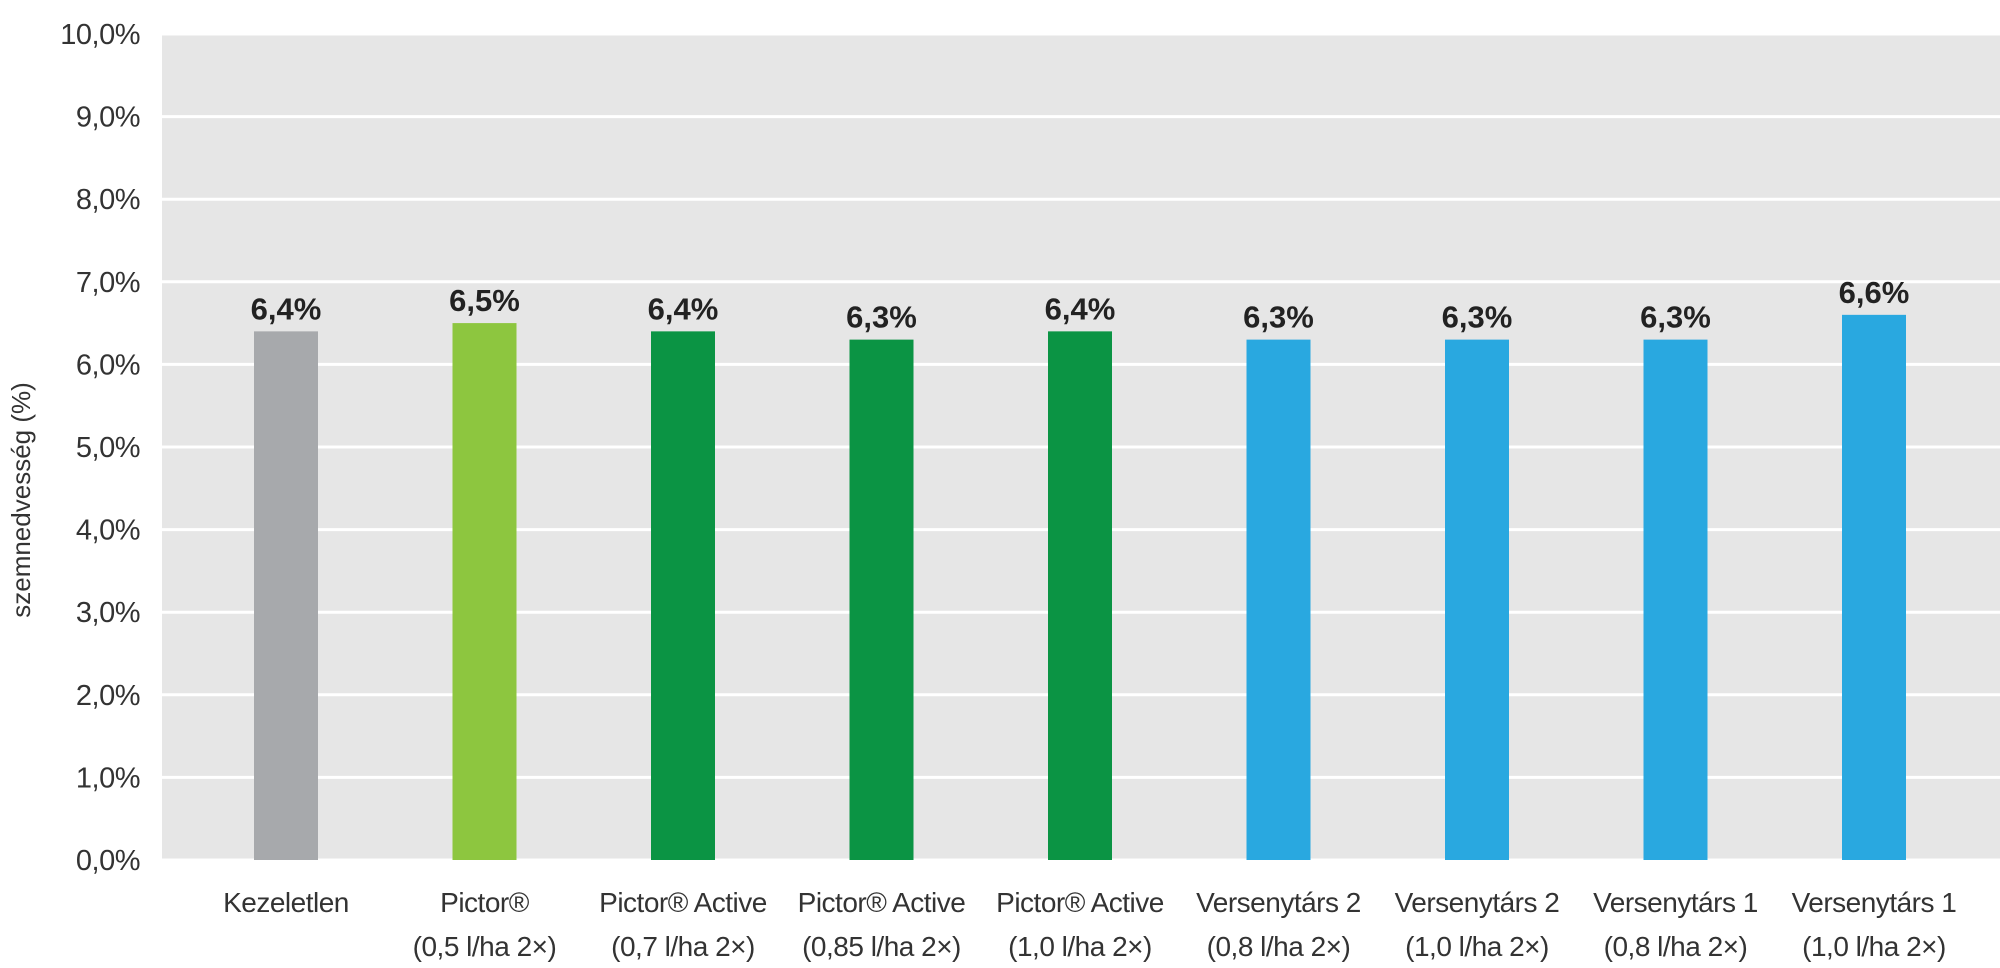 This screenshot has height=968, width=2000. Describe the element at coordinates (108, 861) in the screenshot. I see `y-tick-label: 0,0%` at that location.